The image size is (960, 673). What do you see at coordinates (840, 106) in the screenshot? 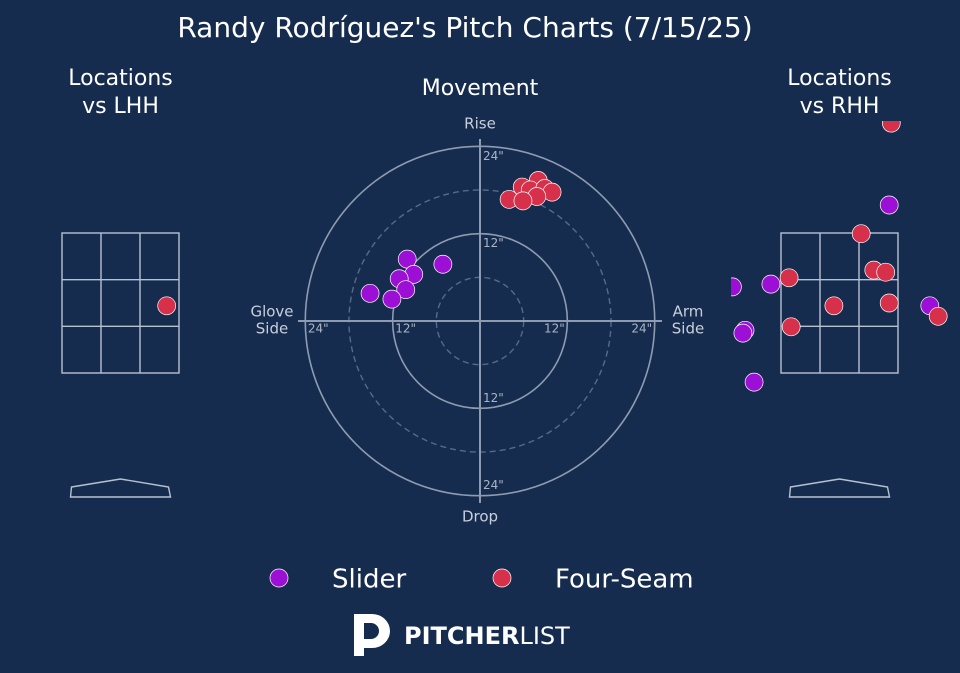
I see `label-line: vs RHH` at bounding box center [840, 106].